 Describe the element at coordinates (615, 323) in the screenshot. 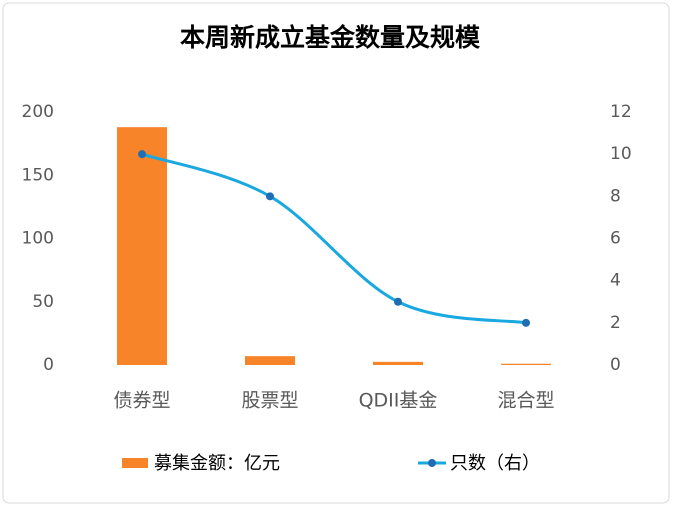

I see `y2-tick-label: 2` at that location.